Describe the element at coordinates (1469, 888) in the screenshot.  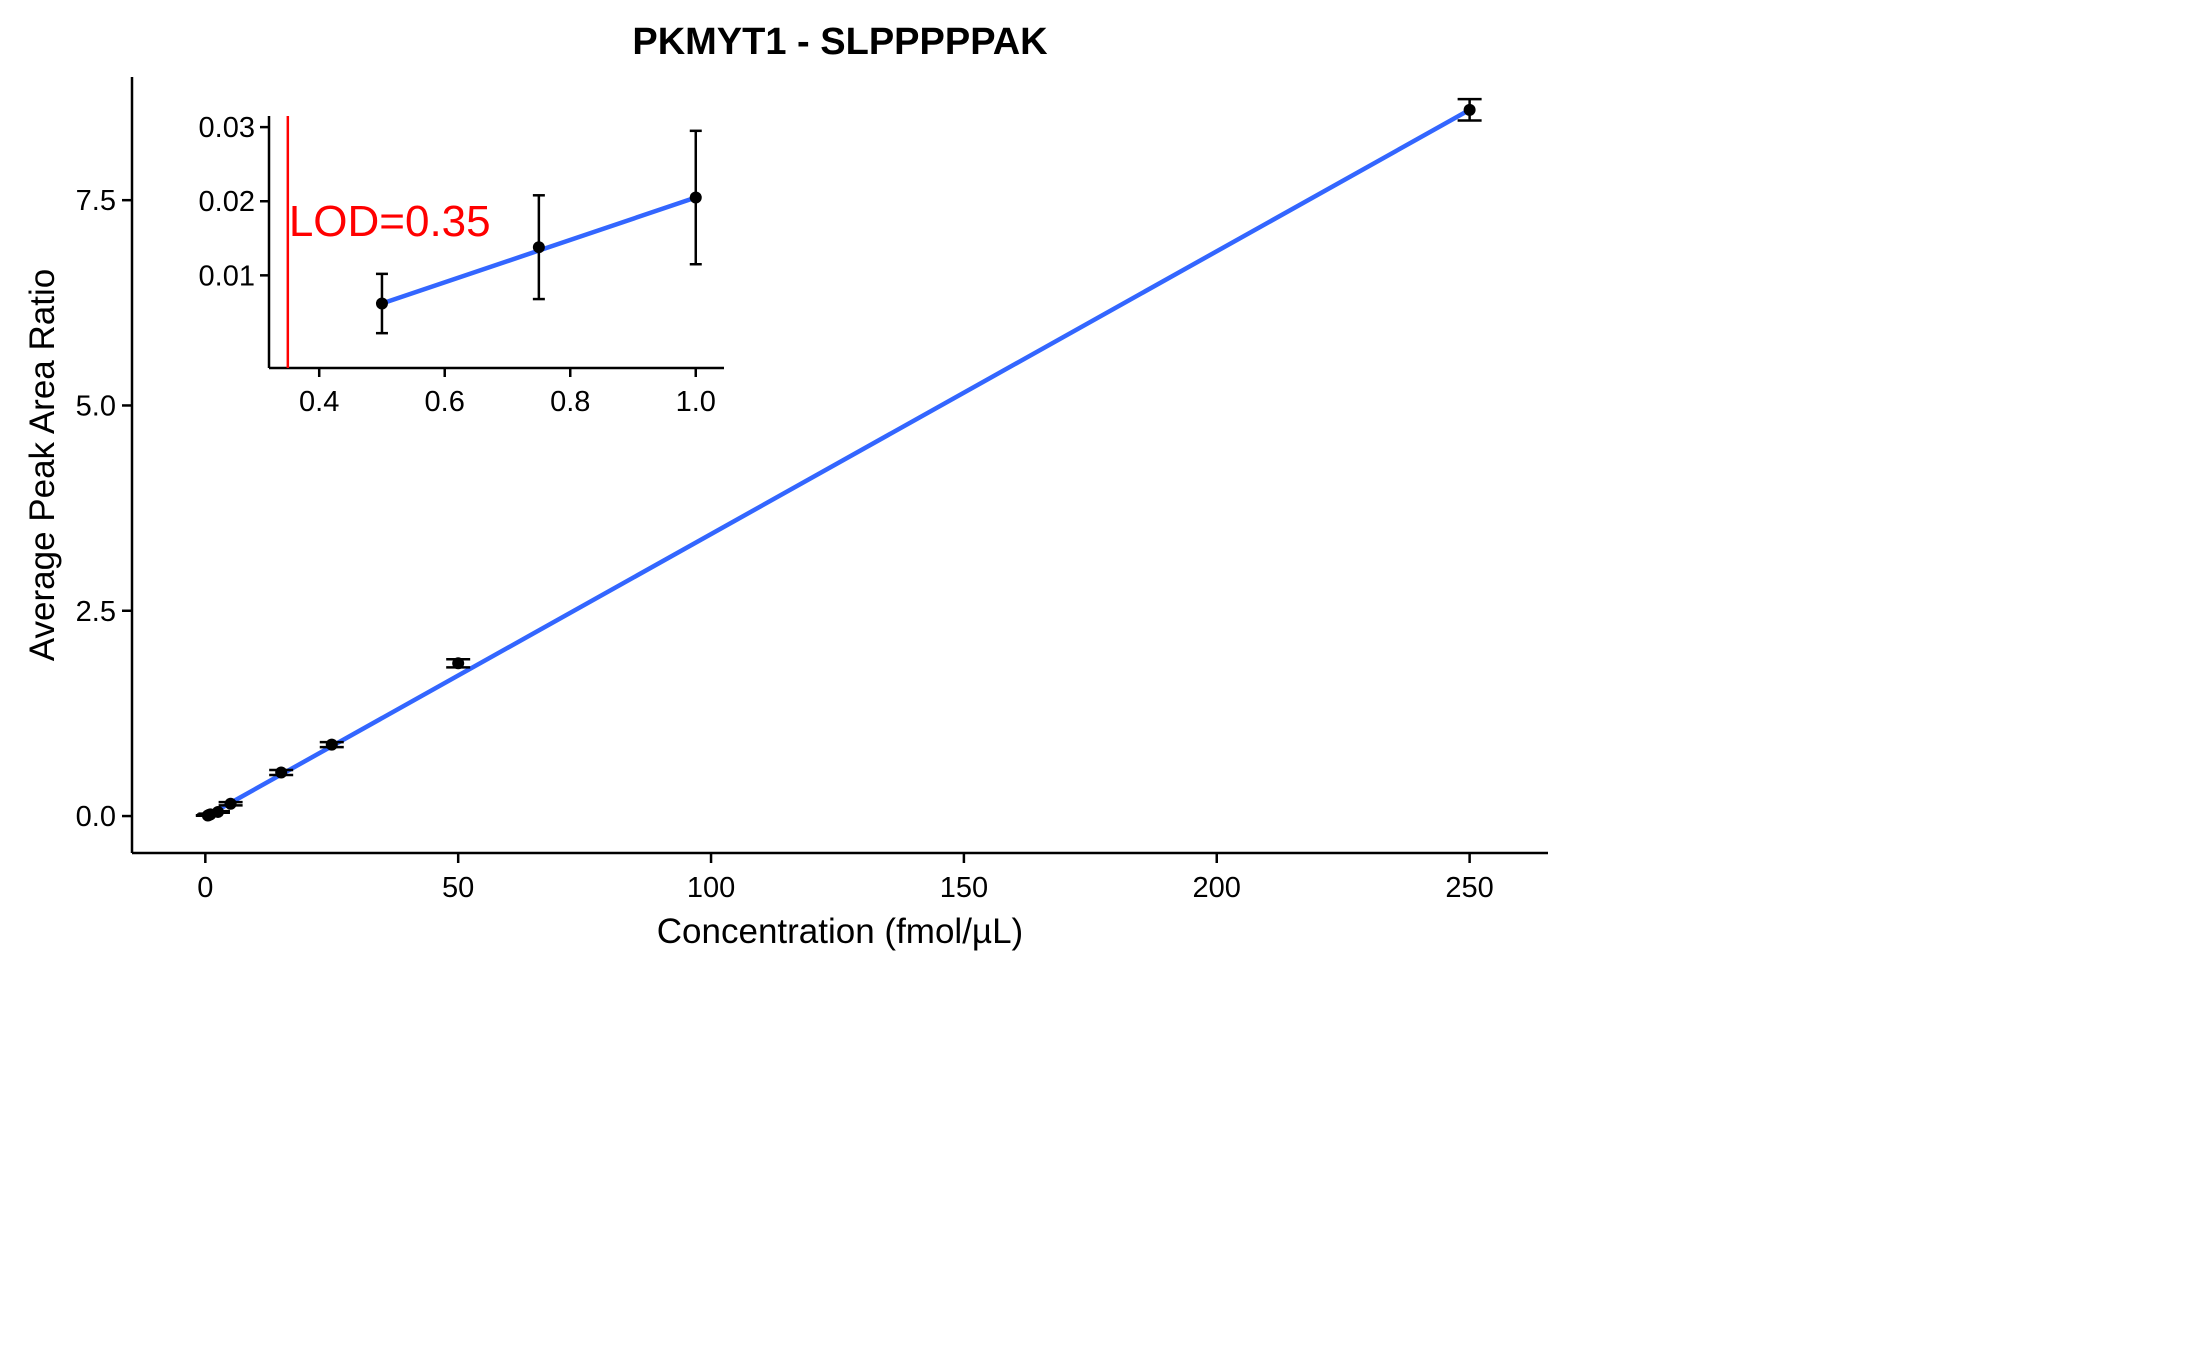
I see `main-x-tick-label: 250` at that location.